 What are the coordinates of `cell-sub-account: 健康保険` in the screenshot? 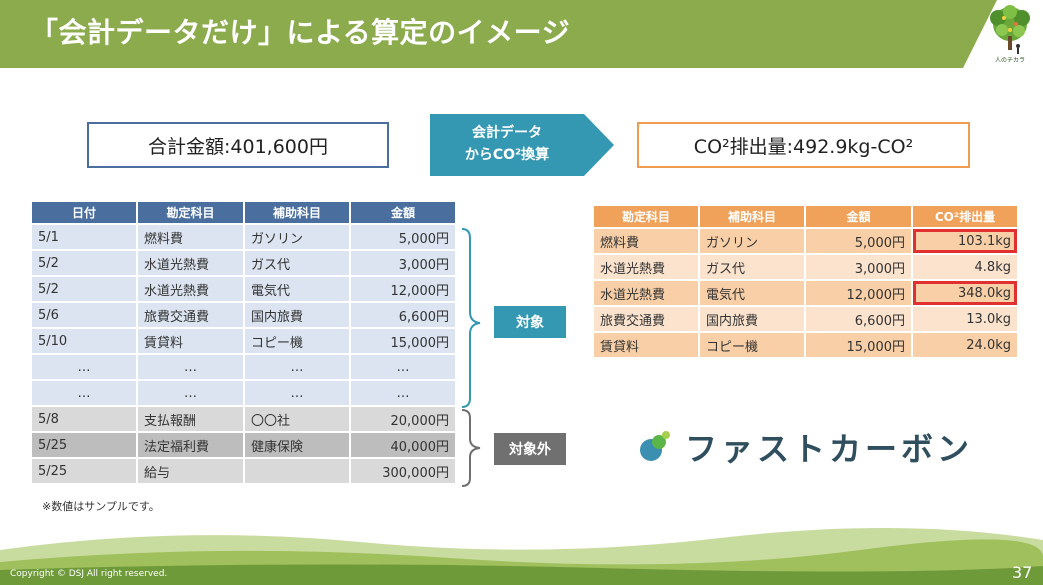 It's located at (297, 445).